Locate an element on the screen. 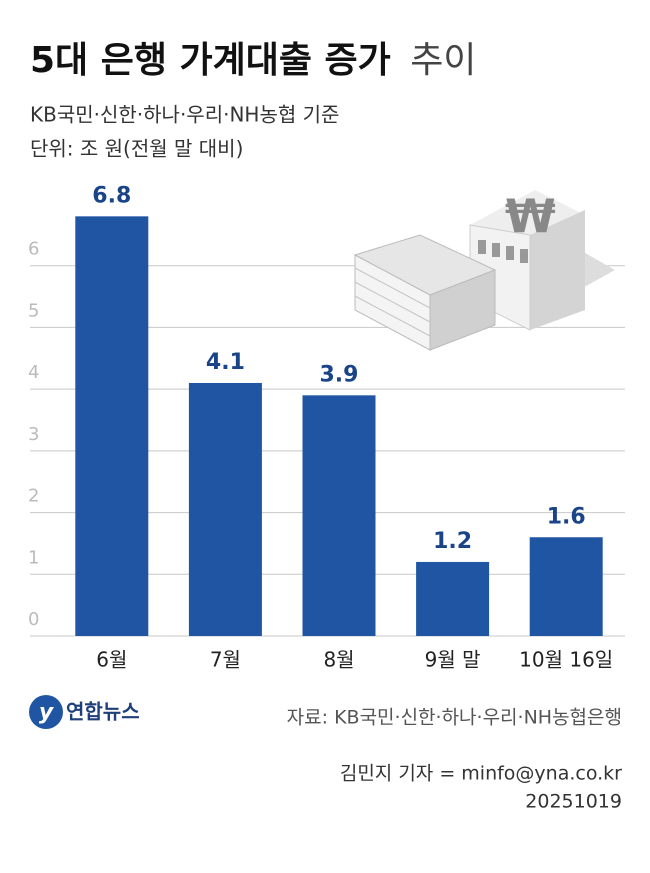 The height and width of the screenshot is (873, 650). title-suffix: 추이 is located at coordinates (443, 60).